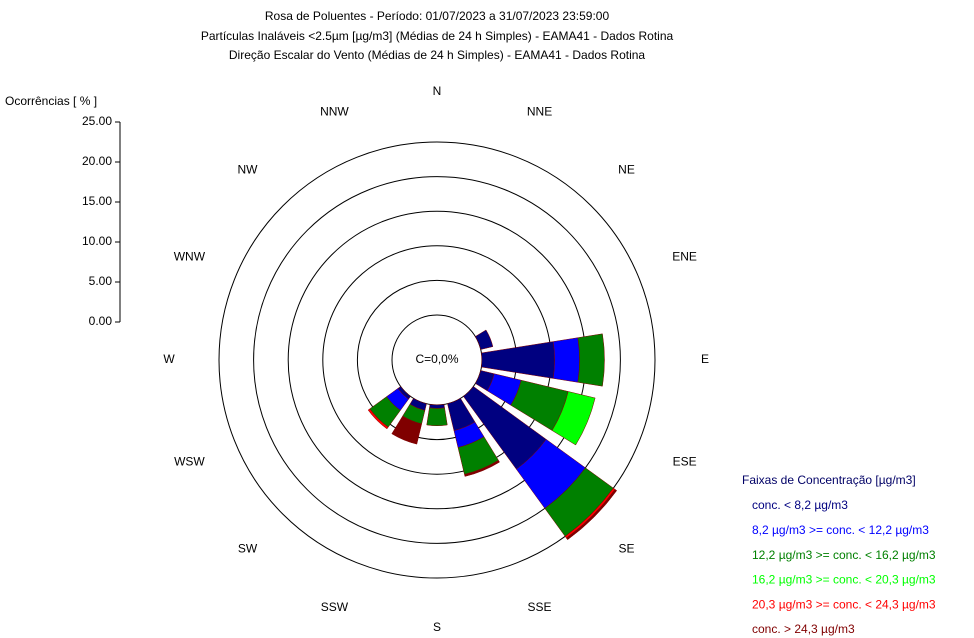 This screenshot has width=974, height=638. What do you see at coordinates (844, 580) in the screenshot?
I see `legend-entry: 16,2 µg/m3 >= conc. < 20,3 µg/m3` at bounding box center [844, 580].